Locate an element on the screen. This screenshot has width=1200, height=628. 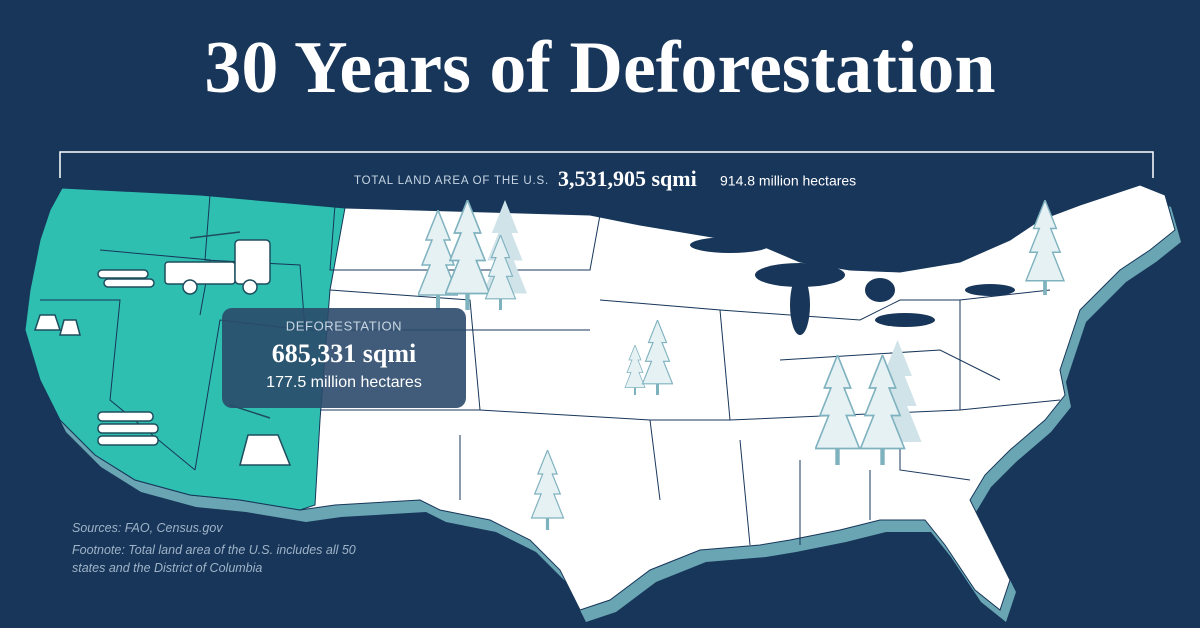
deforestation-hectares: 177.5 million hectares is located at coordinates (344, 382).